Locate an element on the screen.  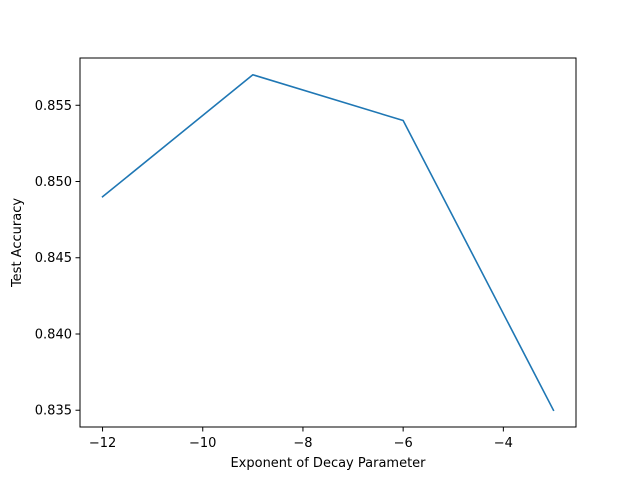
y-tick-label: 0.850 is located at coordinates (53, 182).